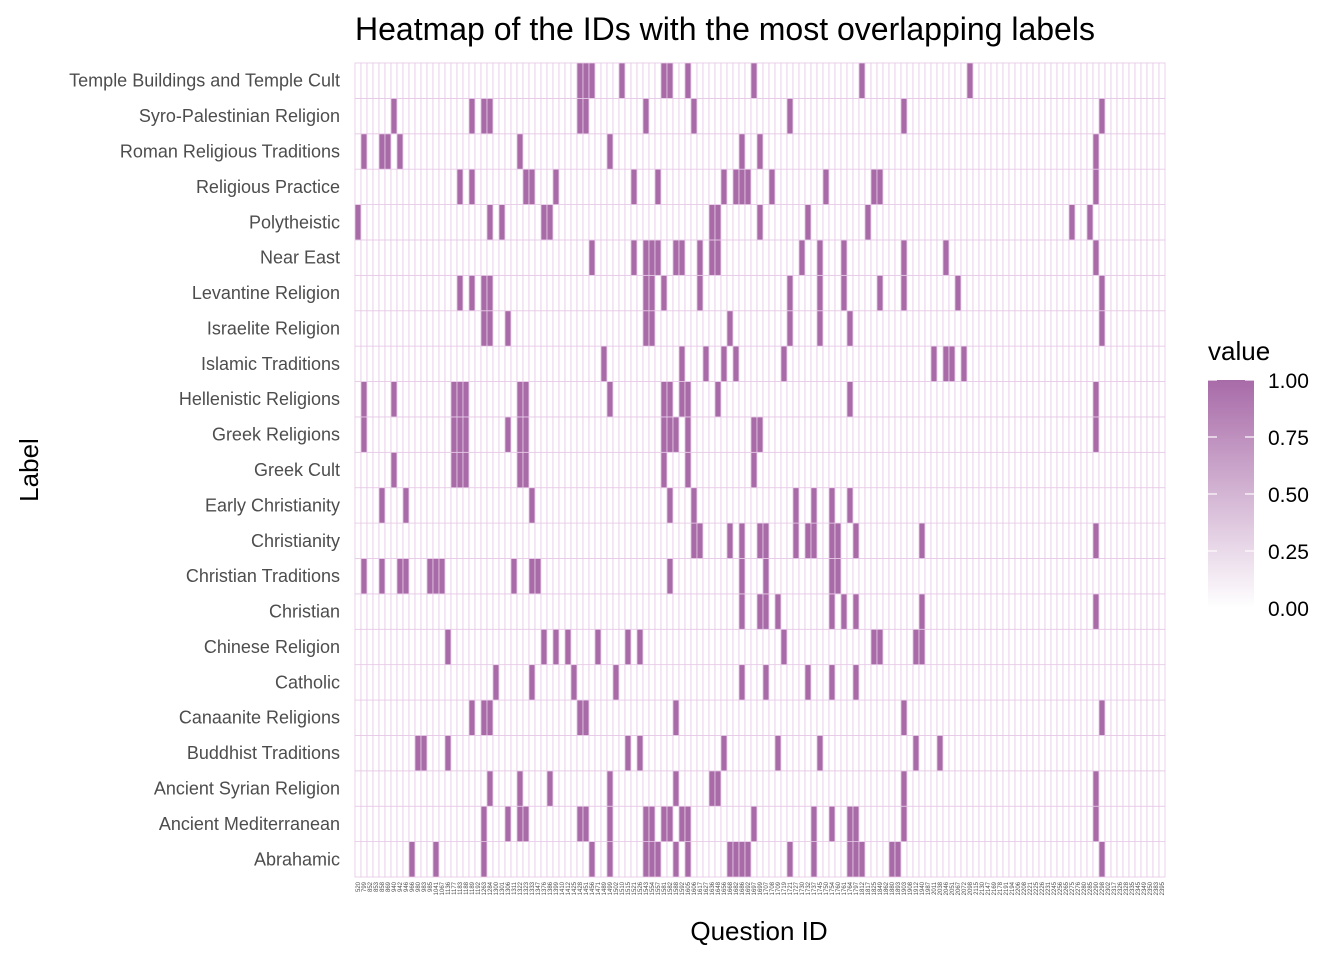 The image size is (1344, 960). Describe the element at coordinates (204, 81) in the screenshot. I see `y-tick-label: Temple Buildings and Temple Cult` at that location.